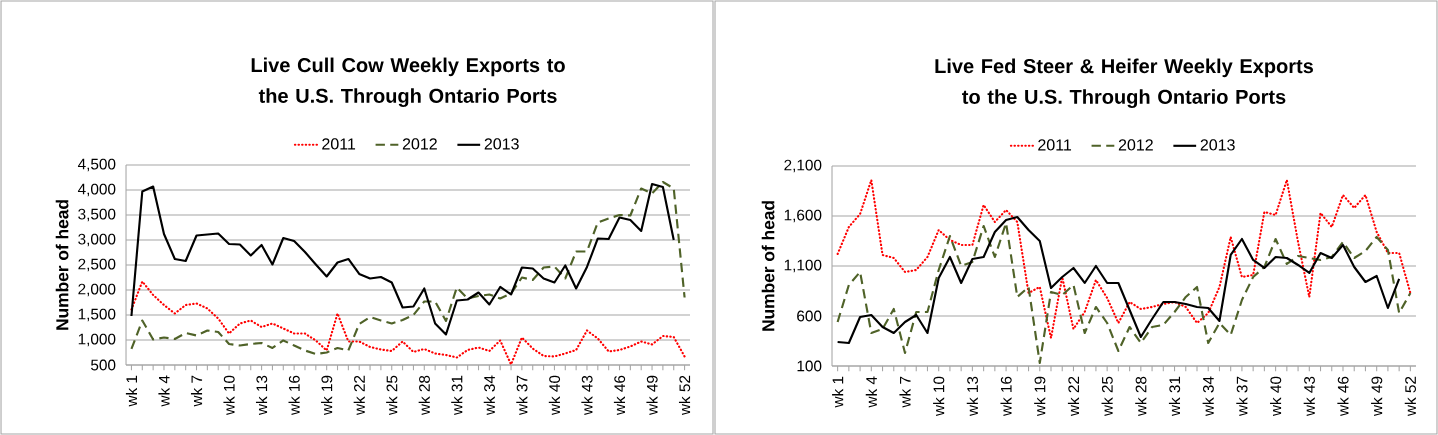 This screenshot has height=435, width=1438. What do you see at coordinates (97, 340) in the screenshot?
I see `y-tick-label: 1,000` at bounding box center [97, 340].